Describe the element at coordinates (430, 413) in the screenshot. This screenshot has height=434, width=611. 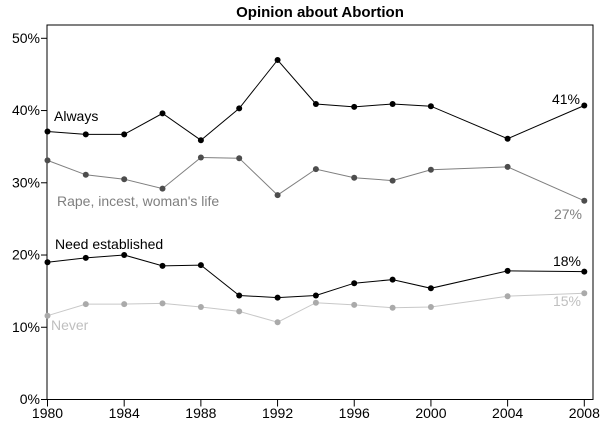
I see `x-axis-tick-label: 2000` at that location.